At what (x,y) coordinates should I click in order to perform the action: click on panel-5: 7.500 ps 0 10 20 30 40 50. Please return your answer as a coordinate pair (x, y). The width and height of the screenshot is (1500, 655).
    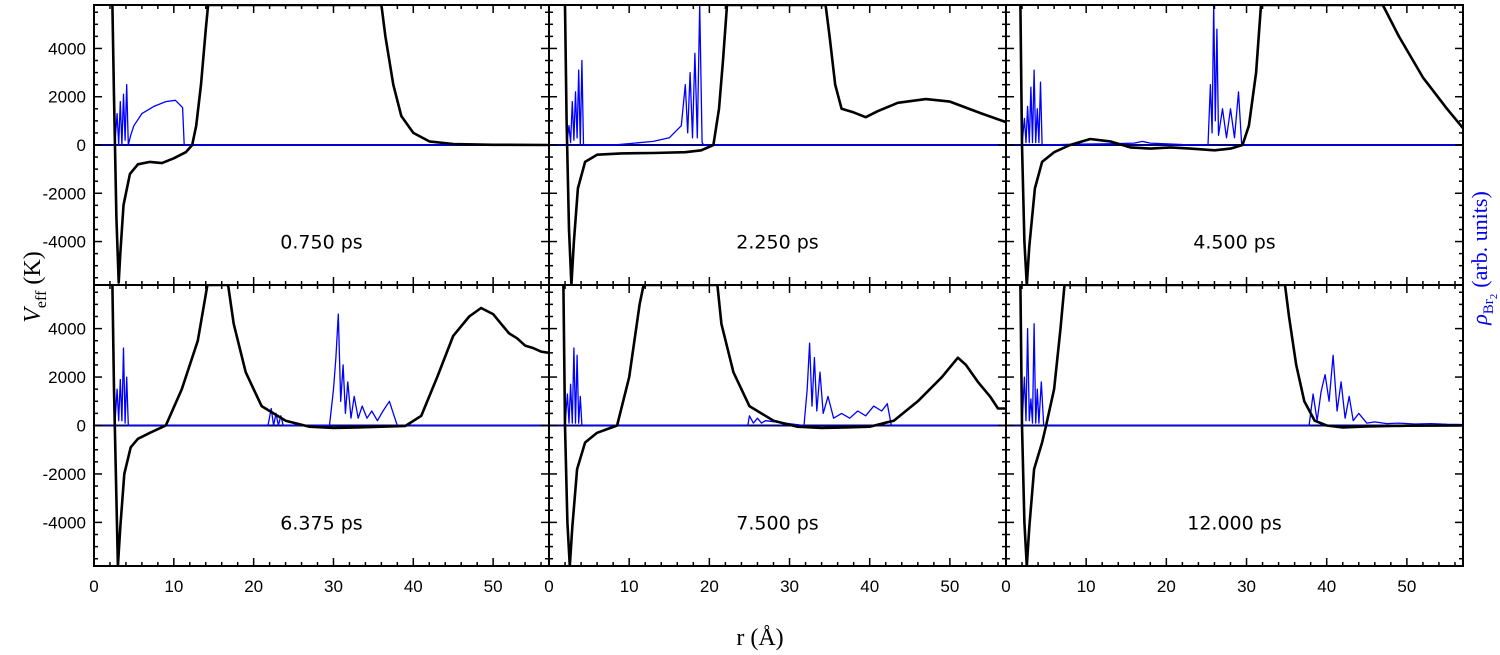
    Looking at the image, I should click on (775, 440).